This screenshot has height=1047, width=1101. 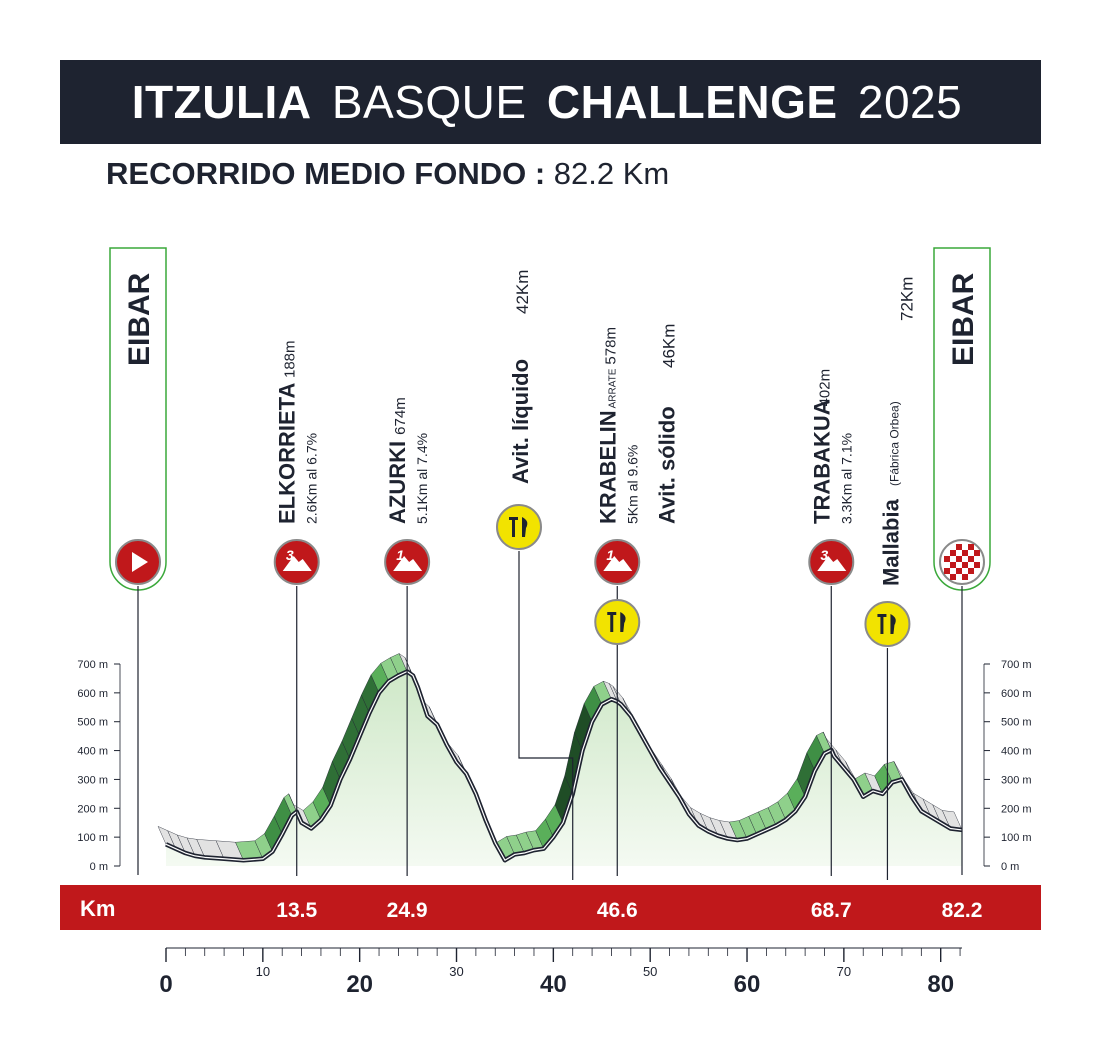 I want to click on feed-name: Avit. sólido, so click(x=666, y=465).